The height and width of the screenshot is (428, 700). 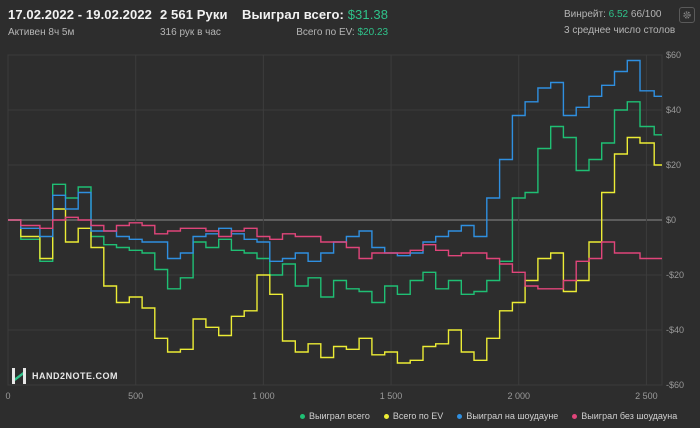 I want to click on y-tick-label: $0, so click(x=671, y=220).